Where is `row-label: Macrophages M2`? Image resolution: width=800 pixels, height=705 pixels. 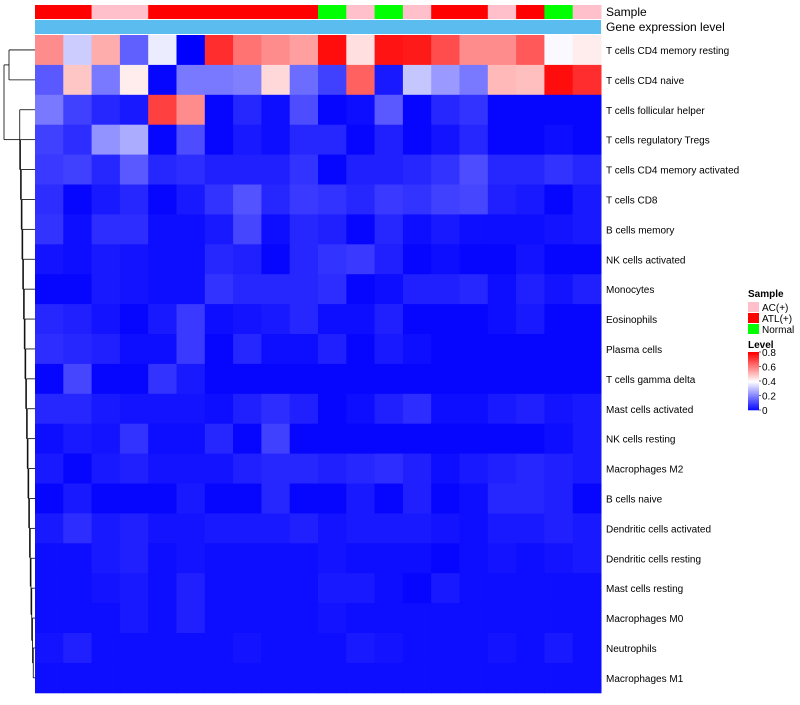 row-label: Macrophages M2 is located at coordinates (645, 470).